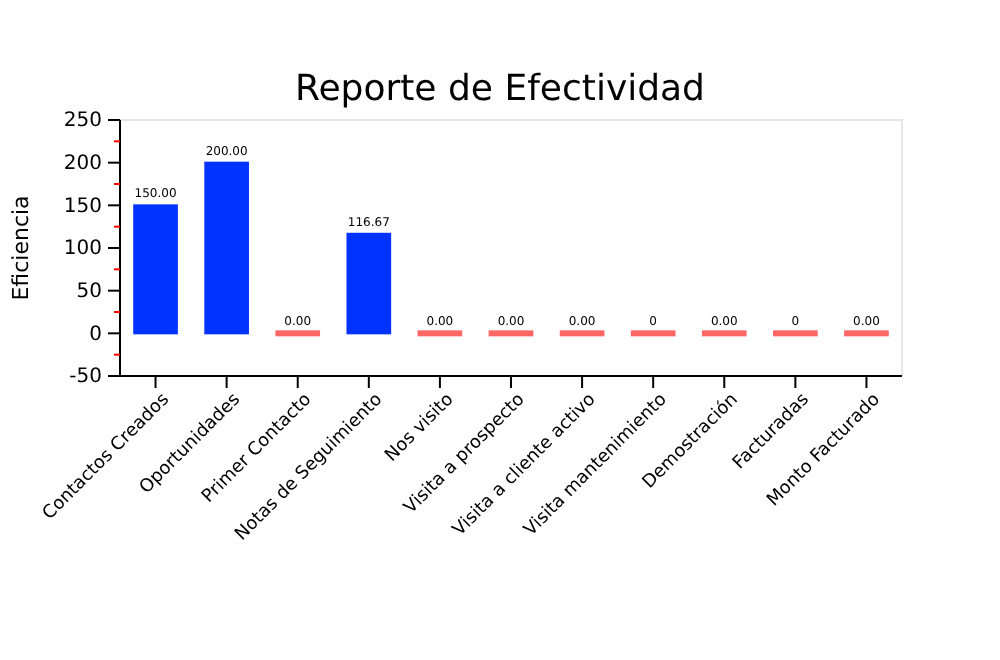  What do you see at coordinates (89, 292) in the screenshot?
I see `y-tick-label: 50` at bounding box center [89, 292].